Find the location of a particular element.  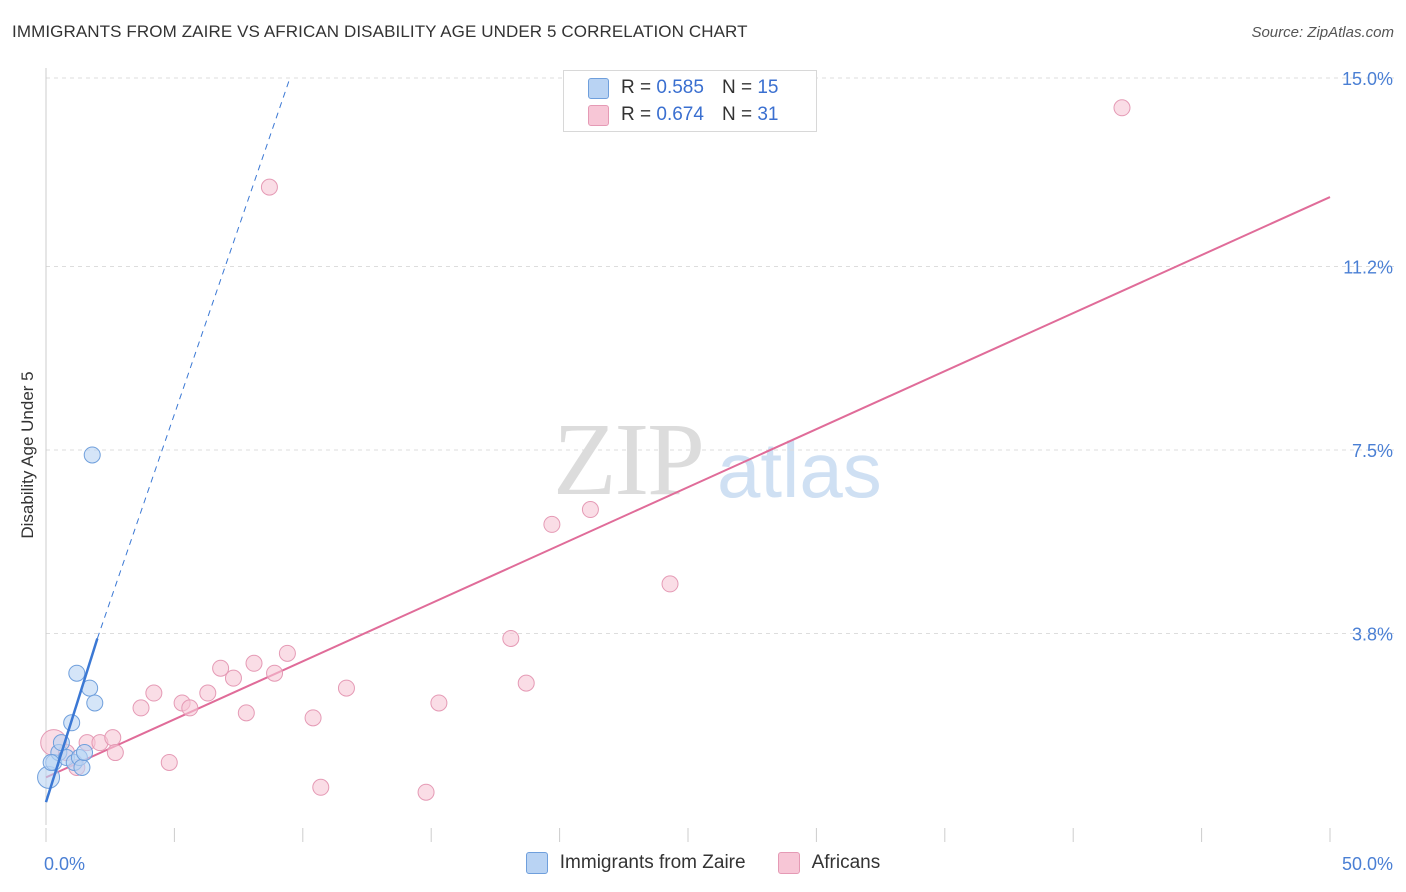

bottom-legend: Immigrants from Zaire Africans is located at coordinates (703, 863).